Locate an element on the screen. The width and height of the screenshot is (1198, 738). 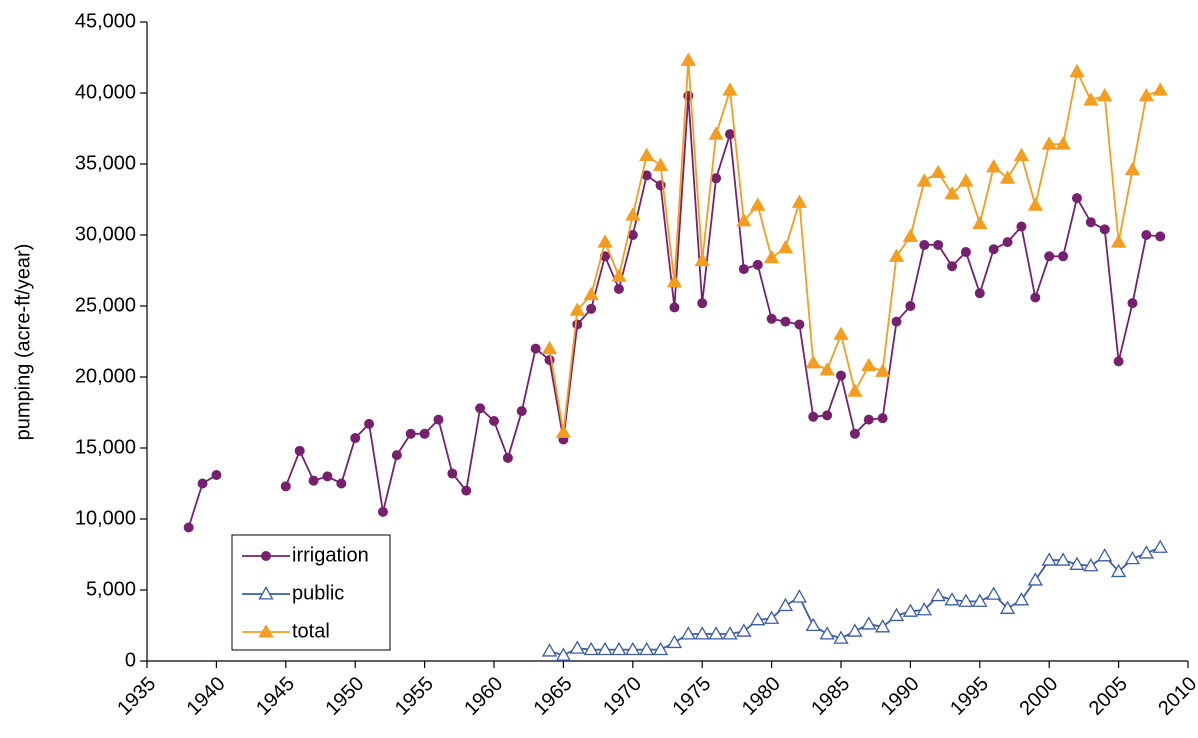
x-tick-label: 1935 is located at coordinates (136, 696).